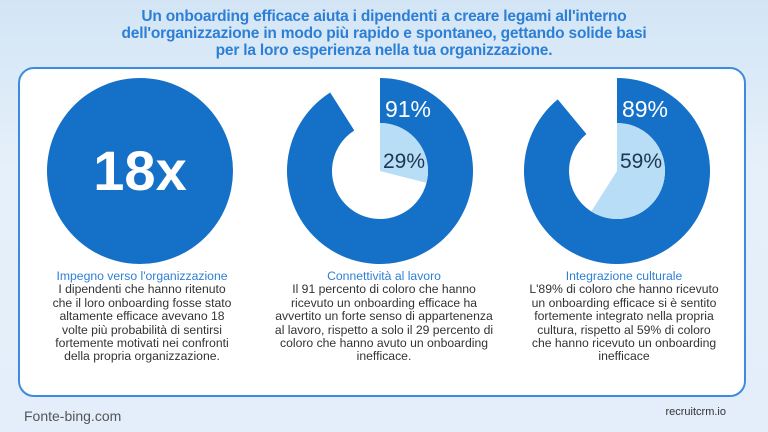 The width and height of the screenshot is (768, 432). Describe the element at coordinates (384, 276) in the screenshot. I see `stat-title: Connettività al lavoro` at that location.